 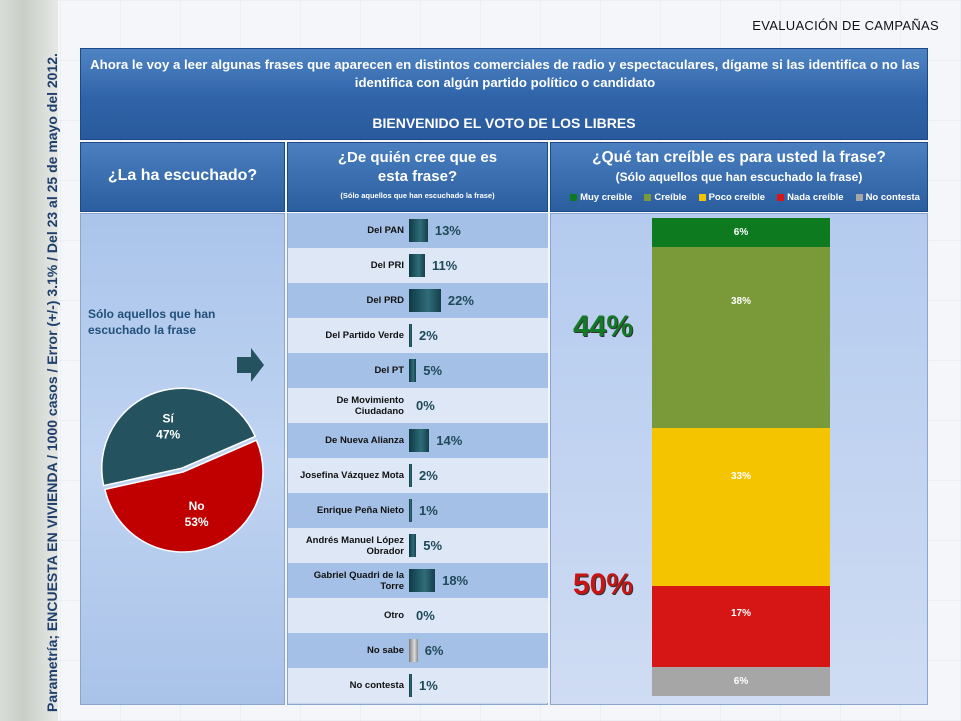 I want to click on pie-note: Sólo aquellos que han escuchado la frase, so click(x=152, y=322).